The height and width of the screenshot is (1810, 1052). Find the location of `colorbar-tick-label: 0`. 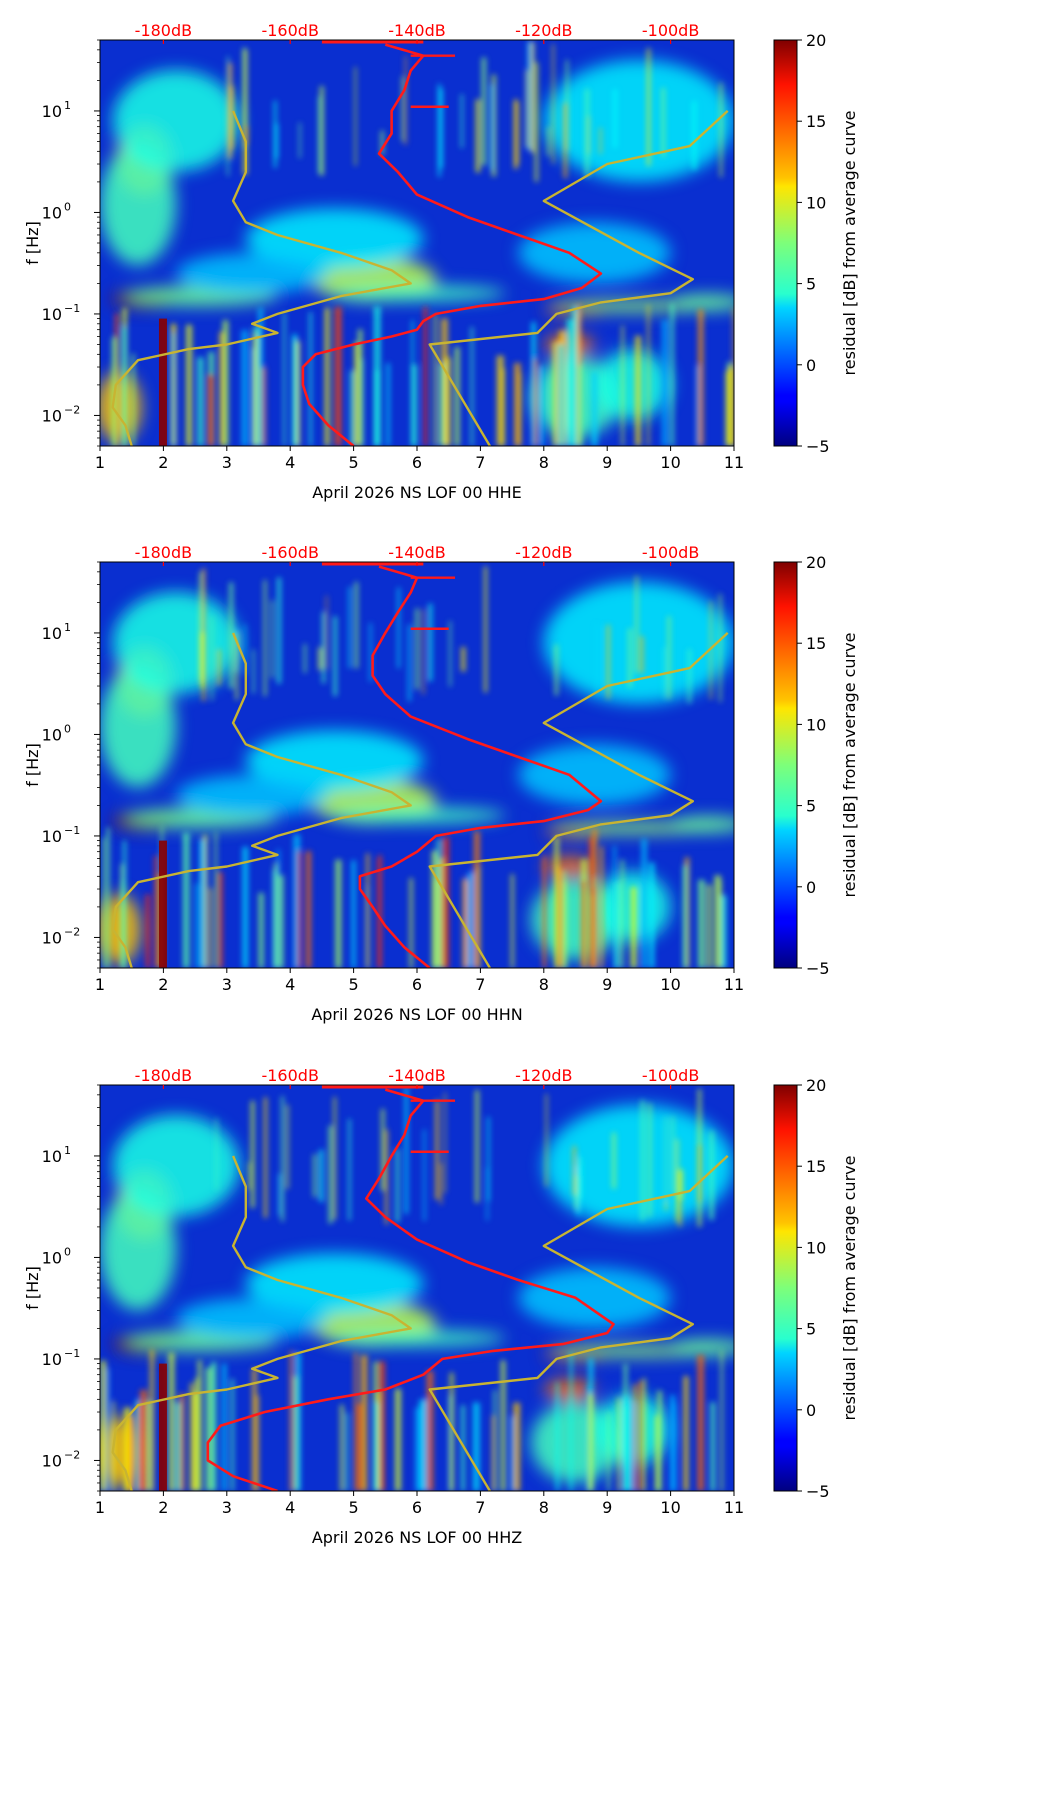

colorbar-tick-label: 0 is located at coordinates (811, 887).